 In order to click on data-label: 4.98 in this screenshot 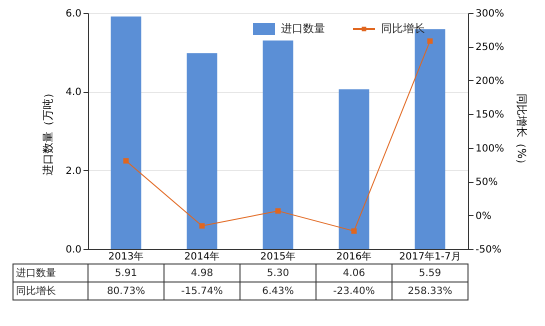, I will do `click(202, 273)`.